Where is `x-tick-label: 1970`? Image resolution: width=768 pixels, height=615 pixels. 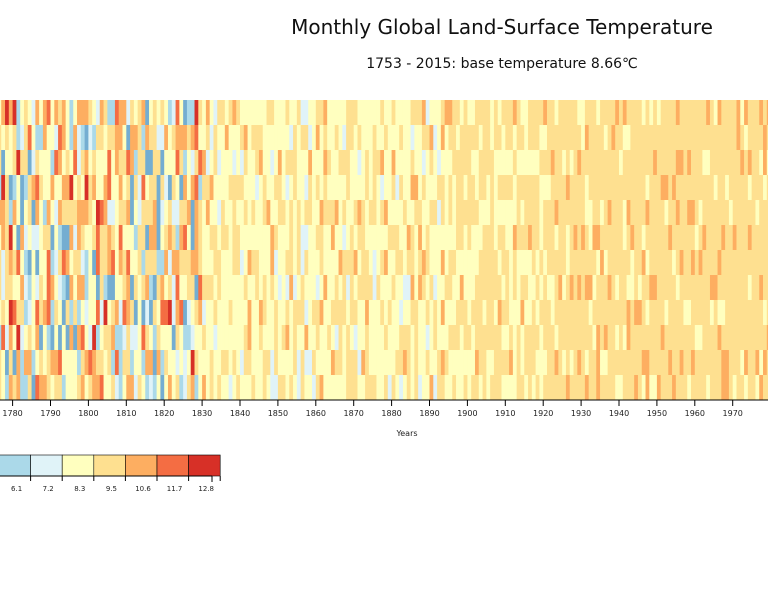 x-tick-label: 1970 is located at coordinates (733, 413).